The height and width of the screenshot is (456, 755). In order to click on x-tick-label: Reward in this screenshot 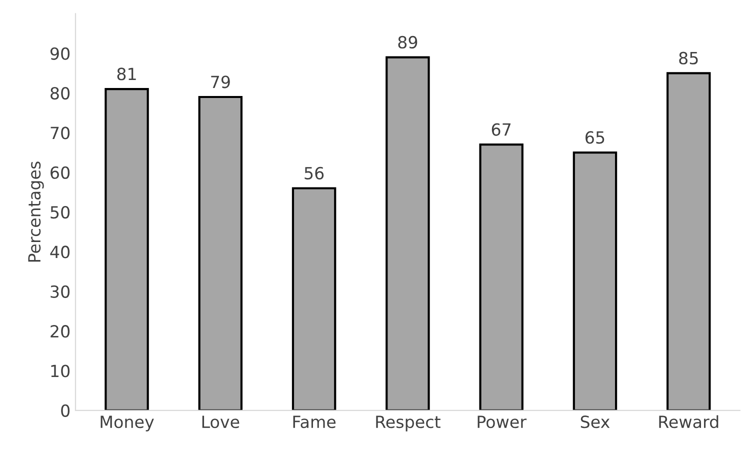, I will do `click(688, 421)`.